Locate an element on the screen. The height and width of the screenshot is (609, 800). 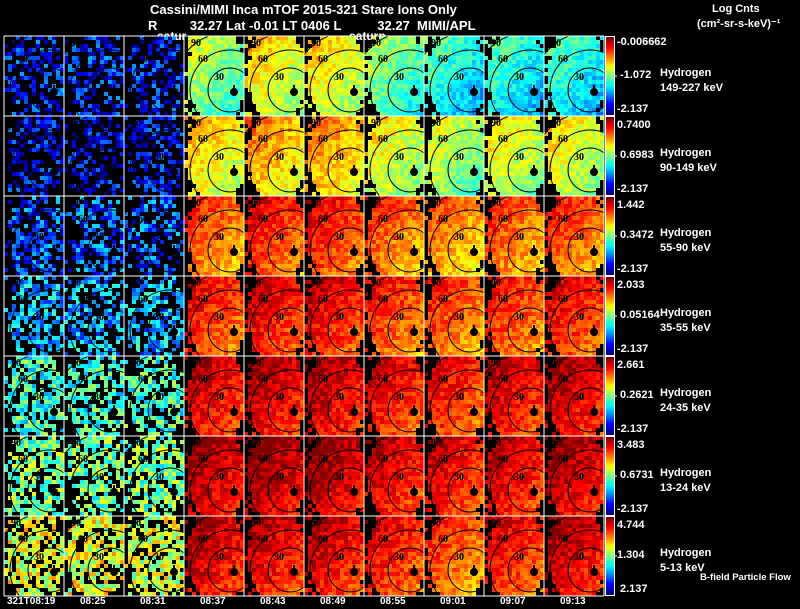
contour-label: 30 is located at coordinates (459, 77).